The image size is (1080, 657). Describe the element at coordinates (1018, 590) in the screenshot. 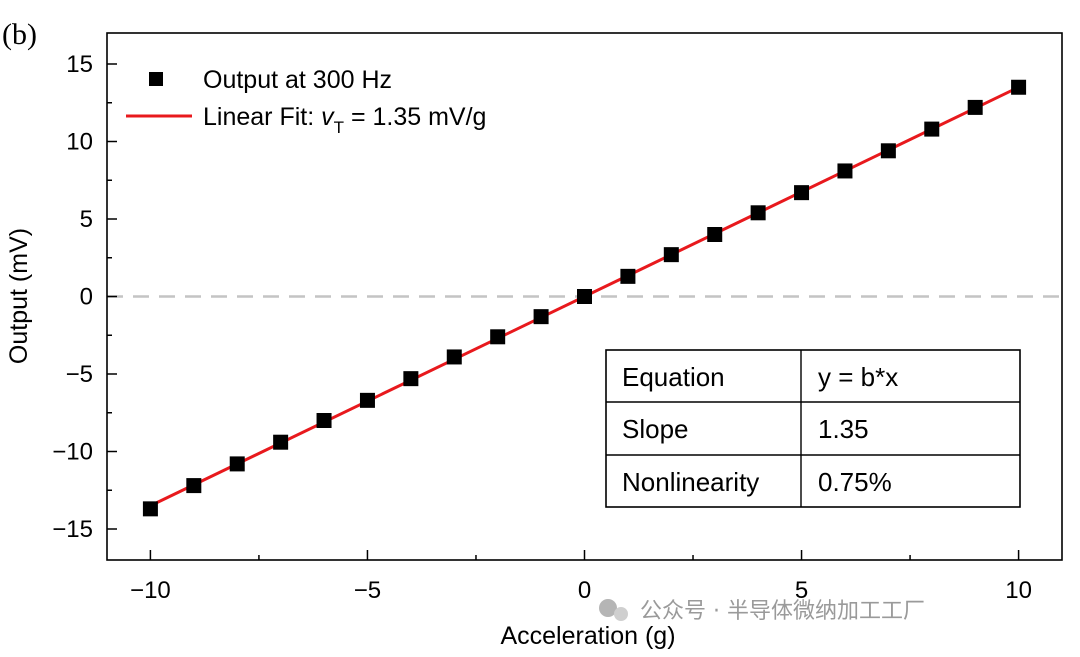

I see `x-tick-label: 10` at that location.